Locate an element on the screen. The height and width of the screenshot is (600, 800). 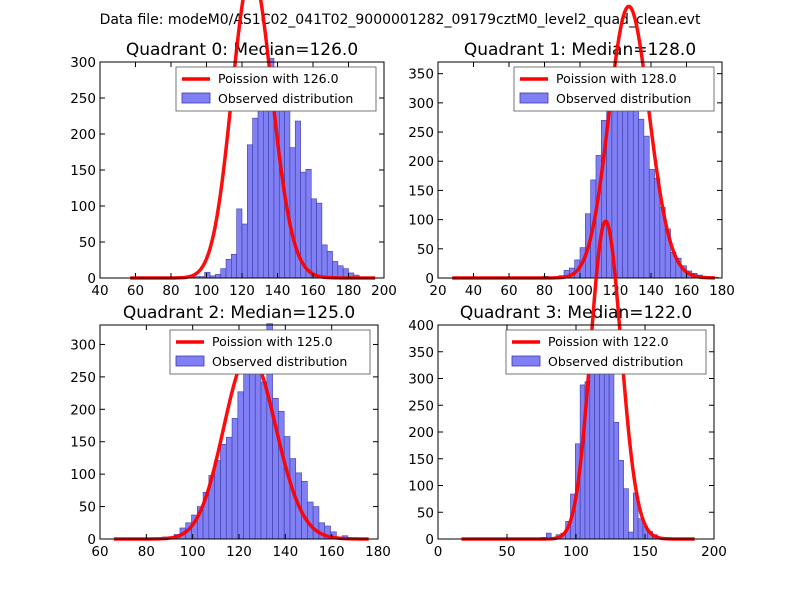
panel-title: Quadrant 1: Median=128.0 is located at coordinates (580, 50).